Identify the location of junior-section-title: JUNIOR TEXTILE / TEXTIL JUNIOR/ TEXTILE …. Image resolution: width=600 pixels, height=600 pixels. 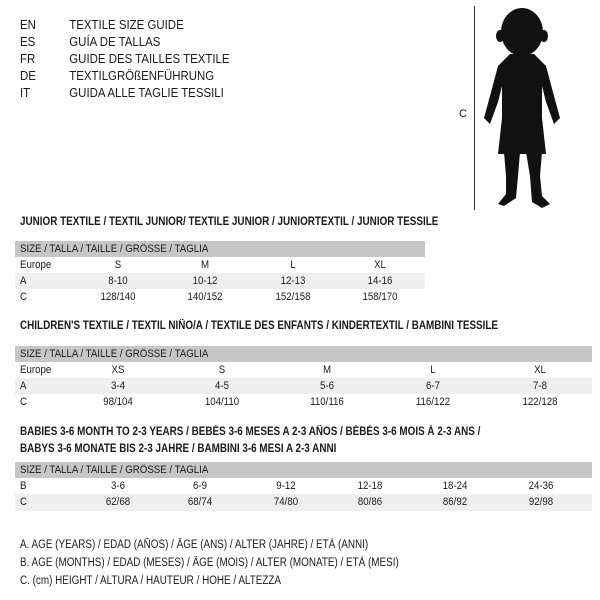
(229, 222).